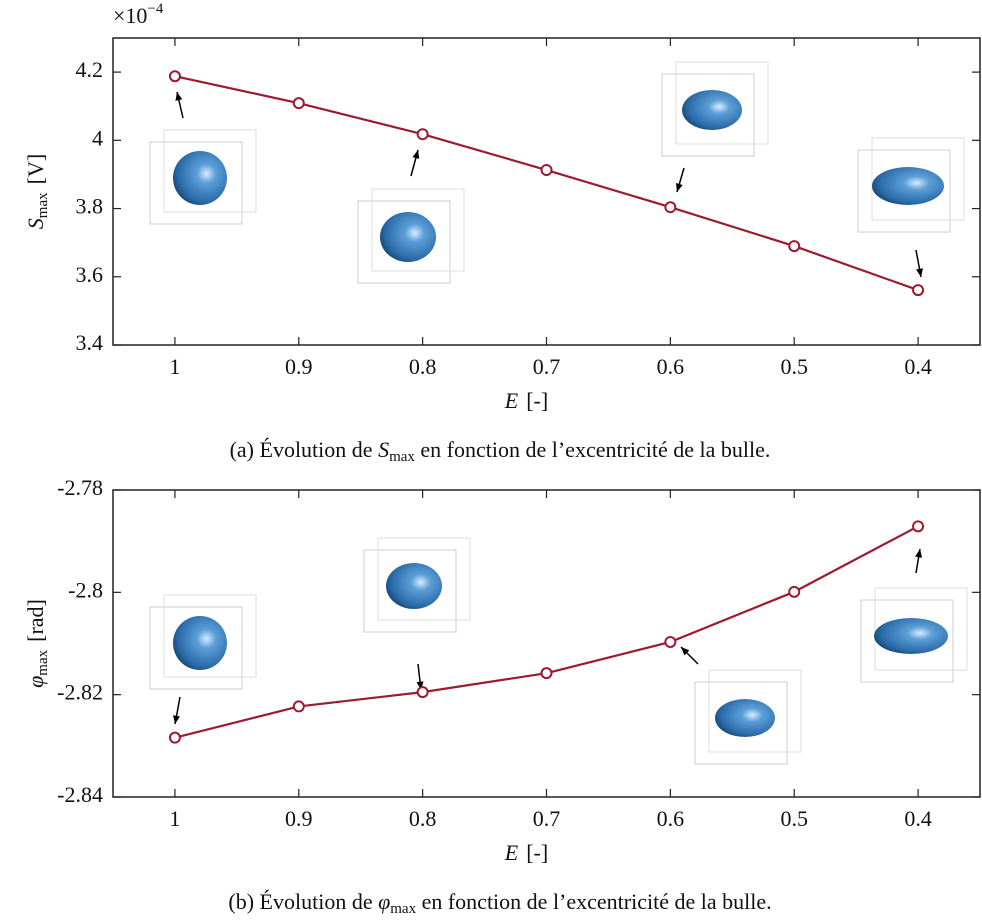  What do you see at coordinates (384, 901) in the screenshot?
I see `caption-symbol: φ` at bounding box center [384, 901].